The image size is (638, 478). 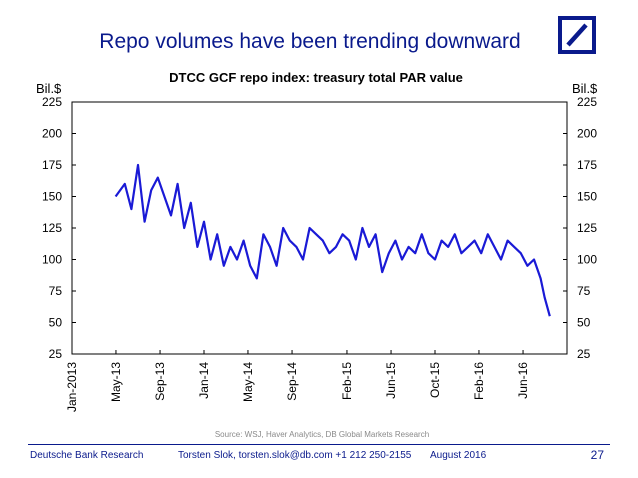 I want to click on x-tick-label: Feb-16, so click(x=479, y=381).